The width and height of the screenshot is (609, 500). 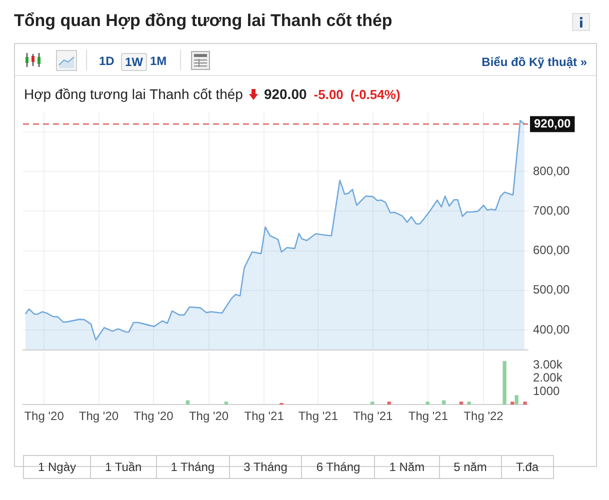 I want to click on y-tick-label: 400,00, so click(x=551, y=329).